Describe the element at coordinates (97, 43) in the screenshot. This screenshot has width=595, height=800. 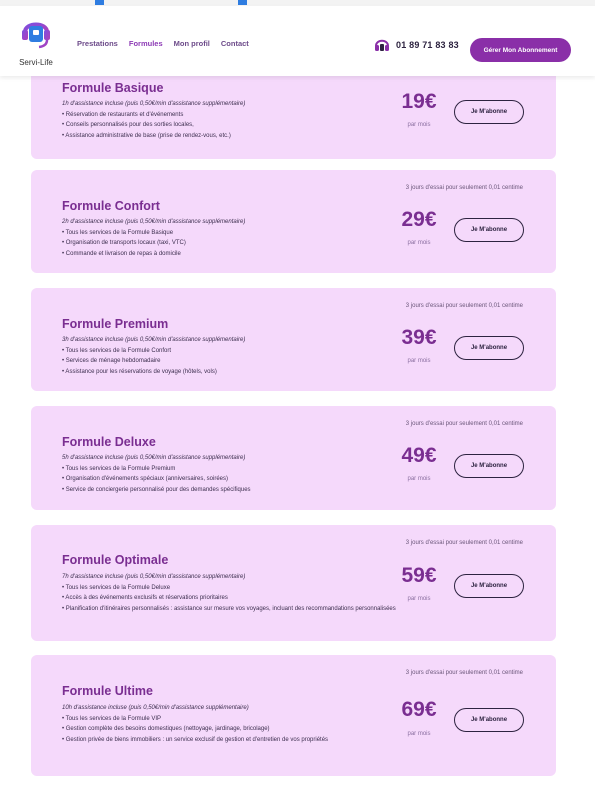
I see `nav-prestations: Prestations` at that location.